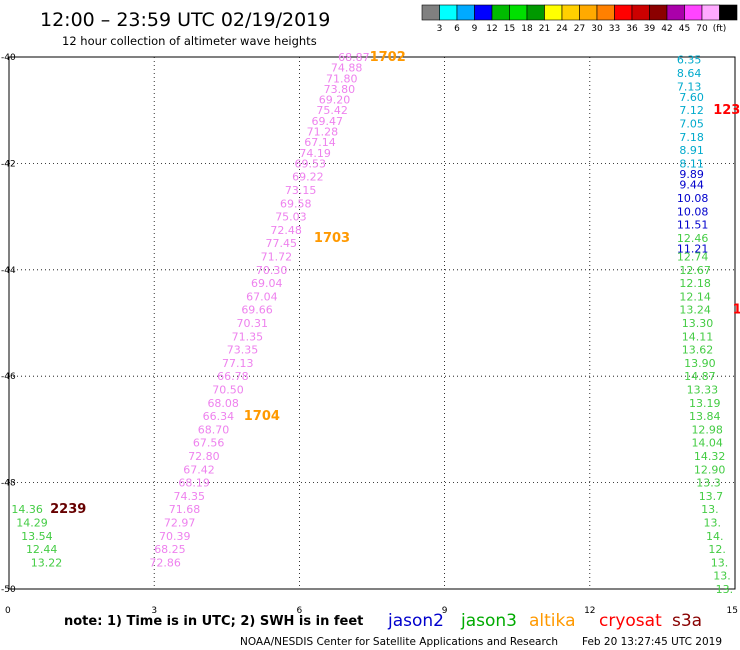  What do you see at coordinates (300, 611) in the screenshot?
I see `x-tick-label: 6` at bounding box center [300, 611].